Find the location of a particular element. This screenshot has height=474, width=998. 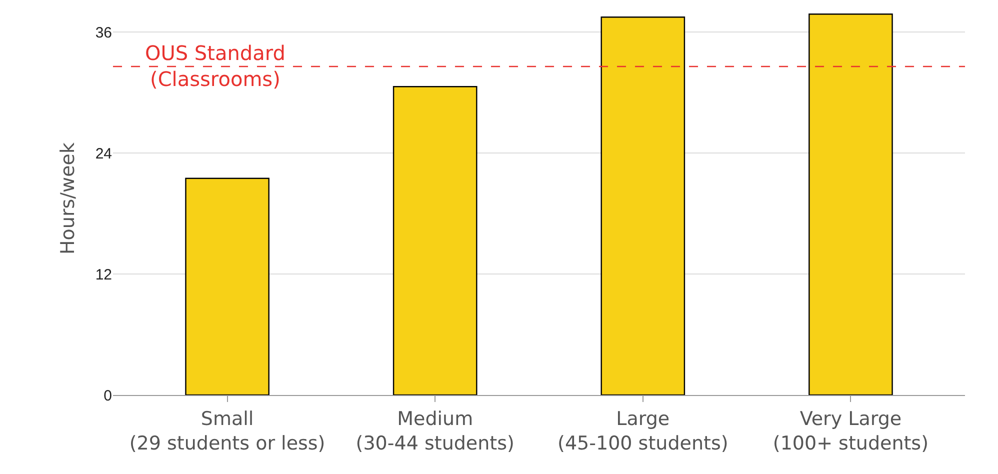

y-axis-title: Hours/week is located at coordinates (68, 198).